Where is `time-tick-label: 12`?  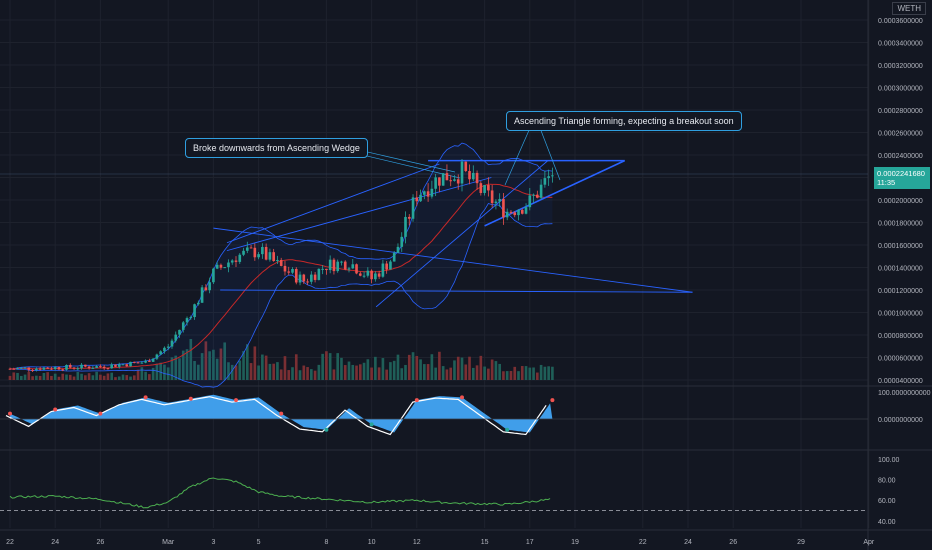 time-tick-label: 12 is located at coordinates (417, 542).